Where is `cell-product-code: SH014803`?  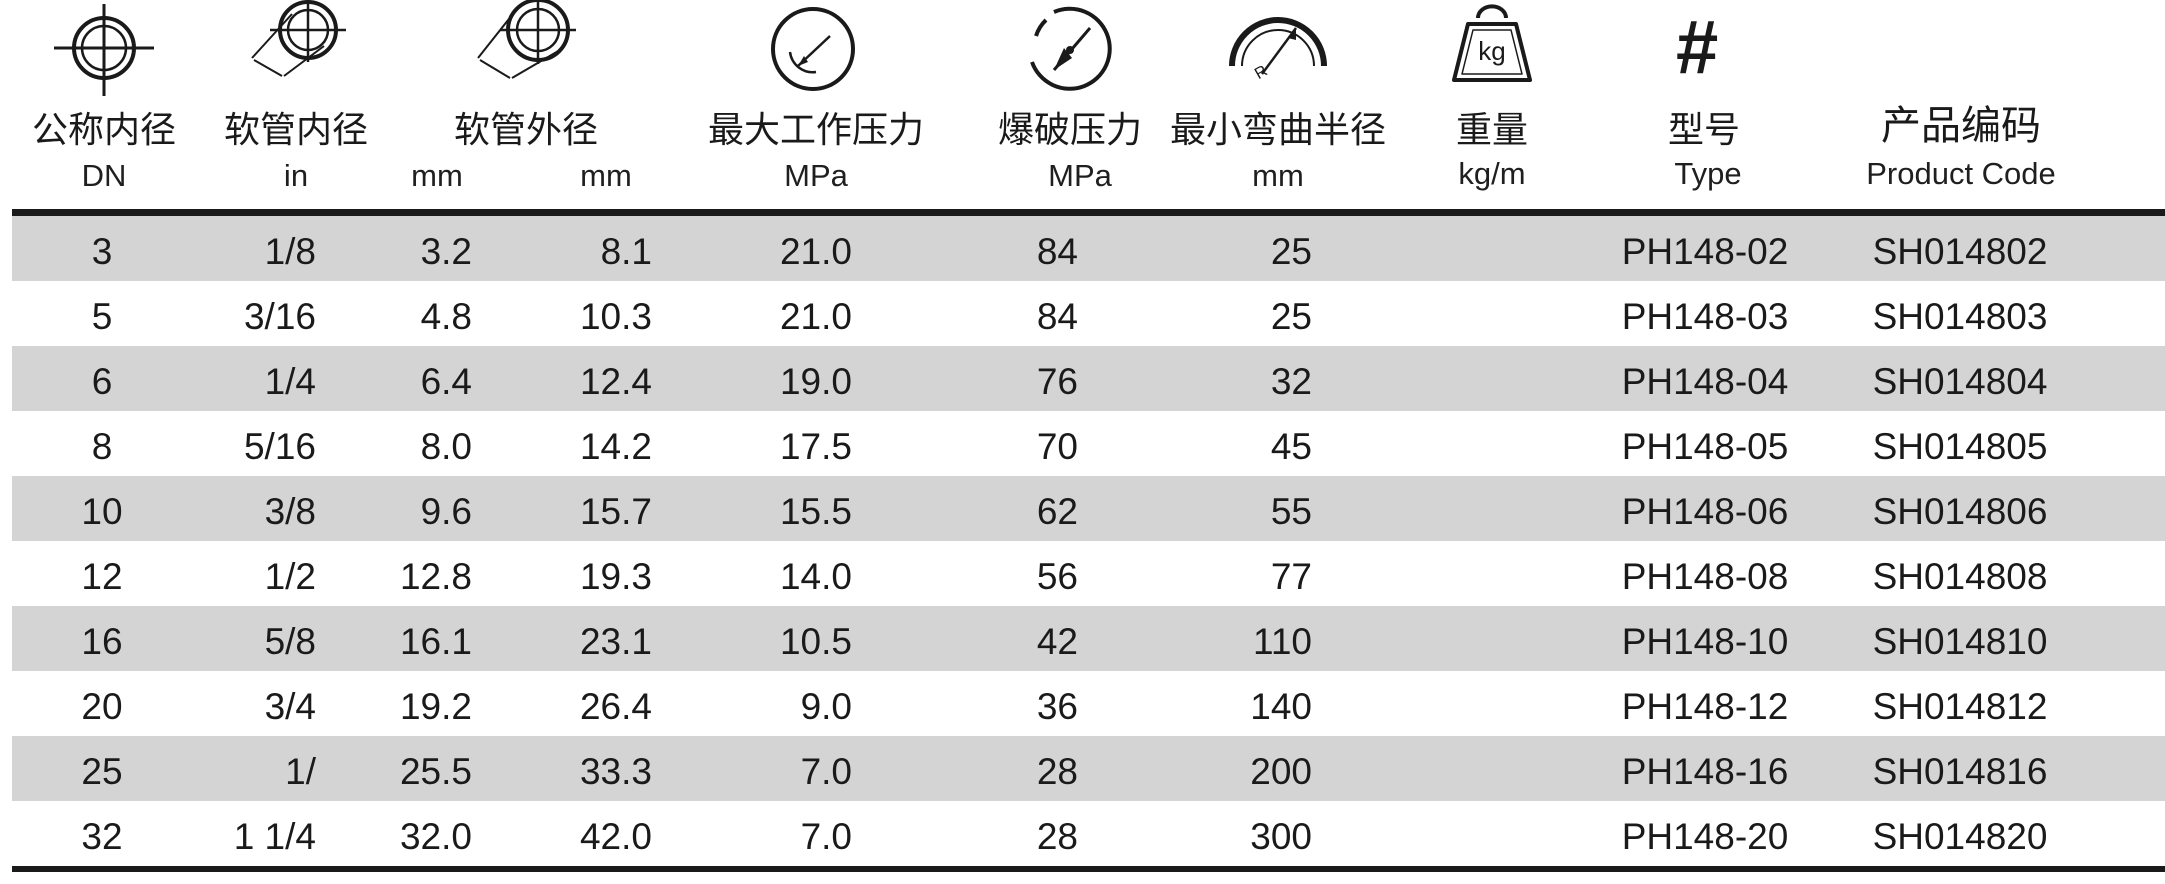
cell-product-code: SH014803 is located at coordinates (1960, 316).